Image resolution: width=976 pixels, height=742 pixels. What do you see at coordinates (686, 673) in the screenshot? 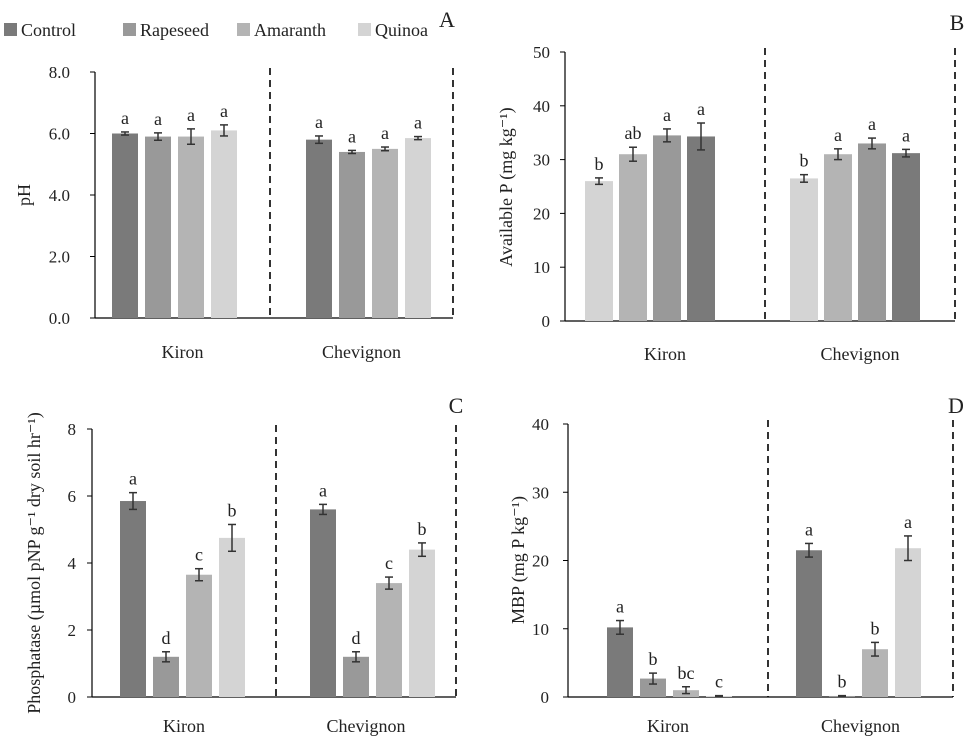
I see `significance-letter: bc` at bounding box center [686, 673].